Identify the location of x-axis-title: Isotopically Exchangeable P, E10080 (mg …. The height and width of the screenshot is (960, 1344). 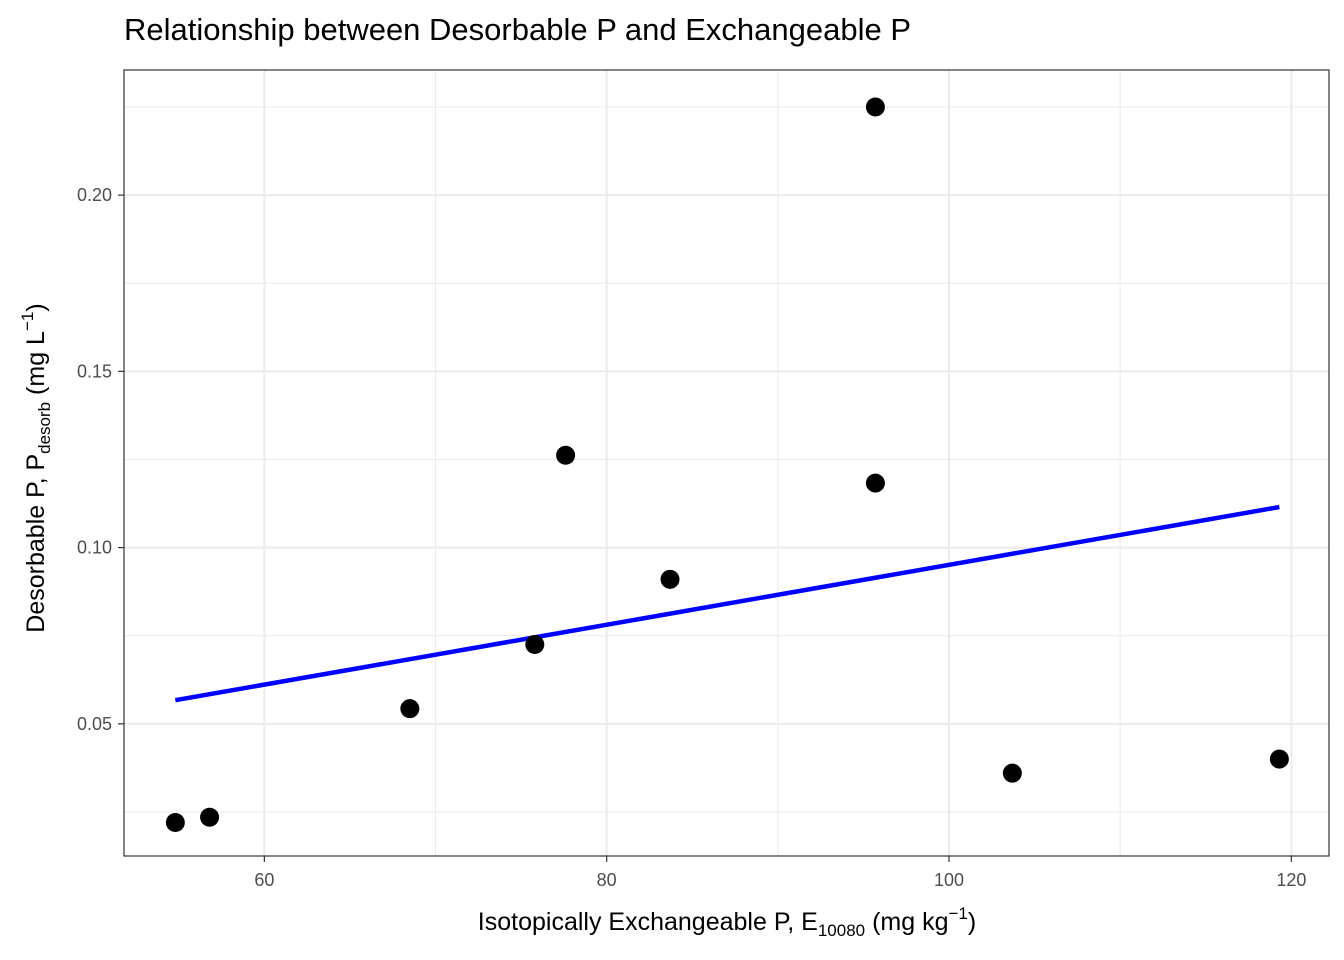
(727, 922).